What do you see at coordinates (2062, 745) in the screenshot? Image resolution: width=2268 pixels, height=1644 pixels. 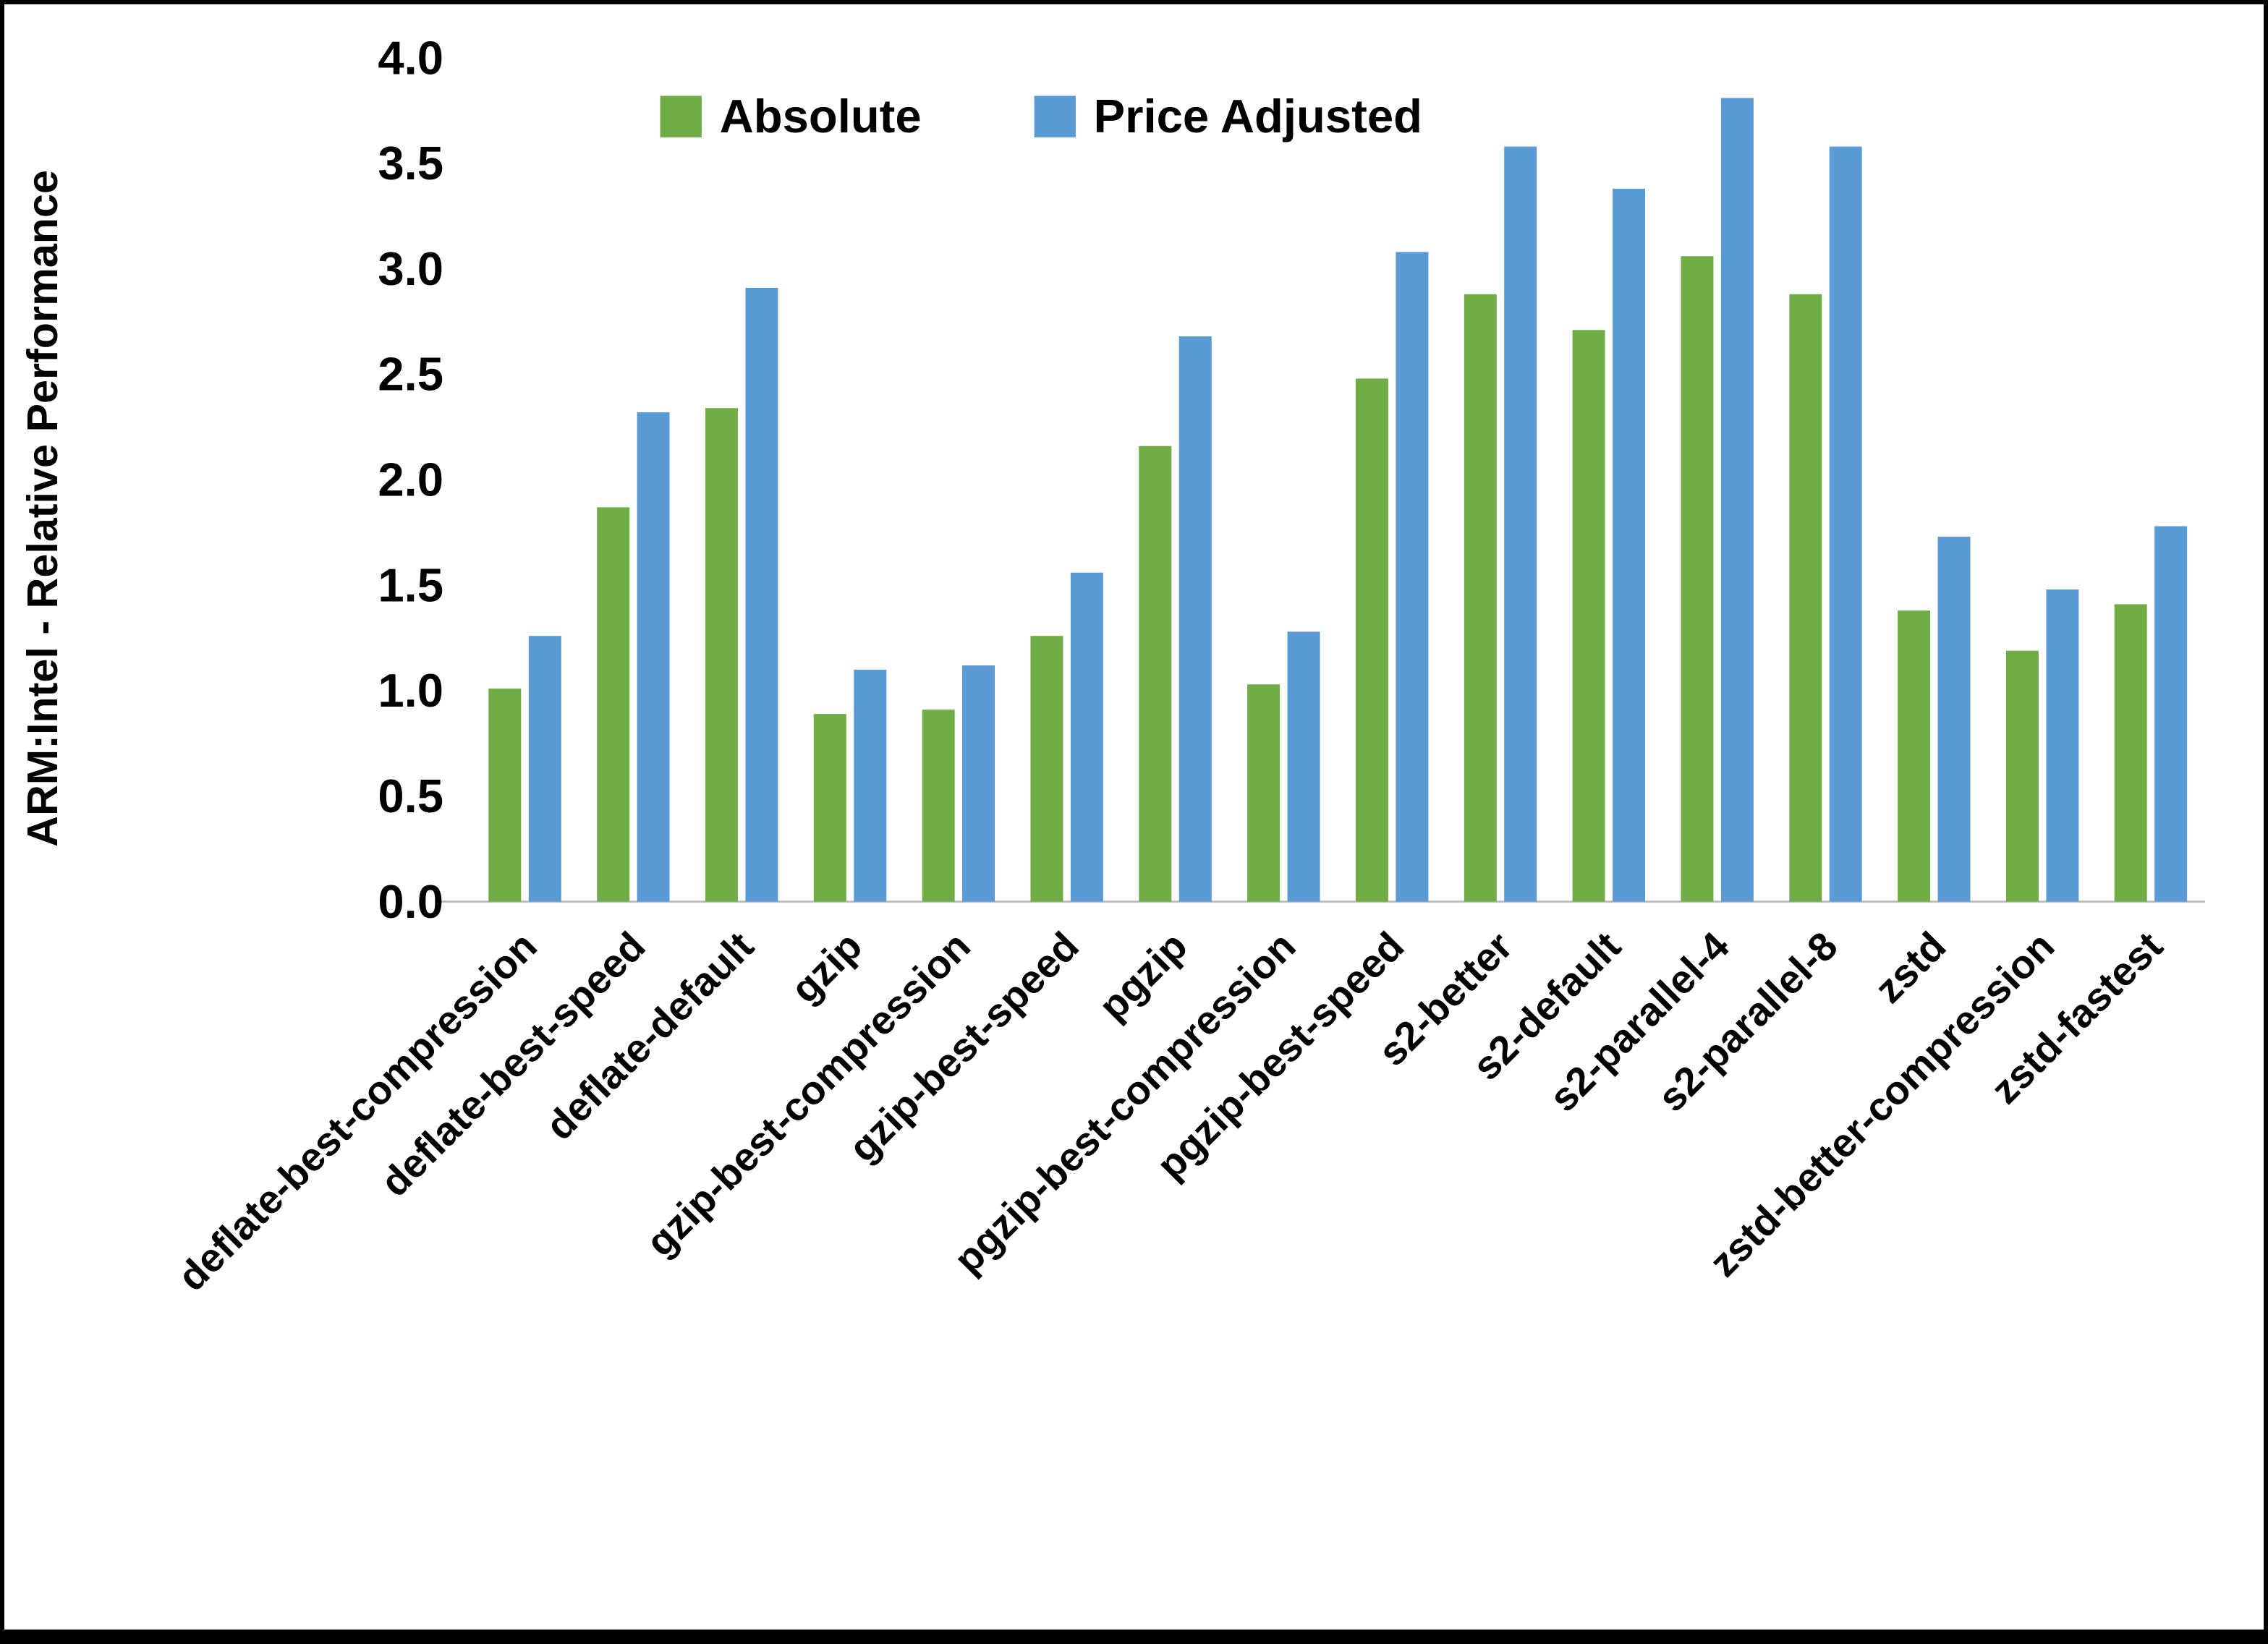 I see `bar-price-adjusted-zstd-better-compression` at bounding box center [2062, 745].